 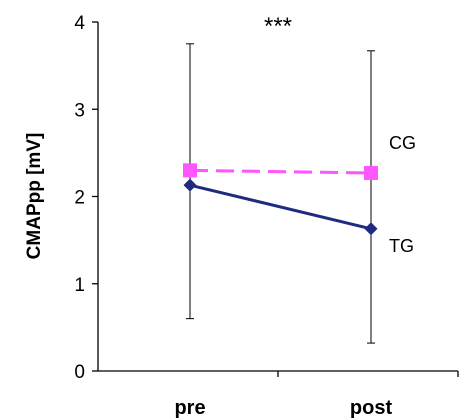 I want to click on y-ticks: 0 1 2 3 4, so click(x=86, y=198).